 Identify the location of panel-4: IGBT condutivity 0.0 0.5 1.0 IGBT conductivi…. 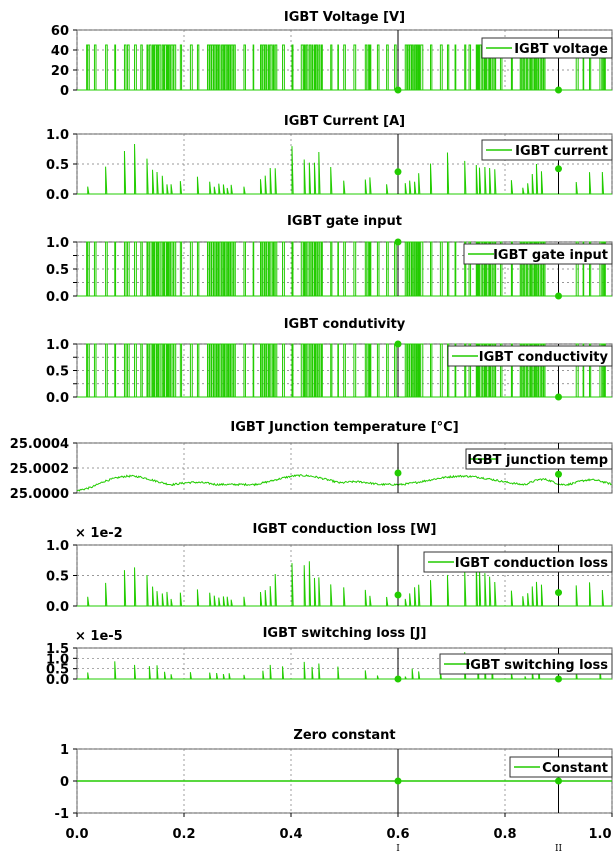
(329, 361).